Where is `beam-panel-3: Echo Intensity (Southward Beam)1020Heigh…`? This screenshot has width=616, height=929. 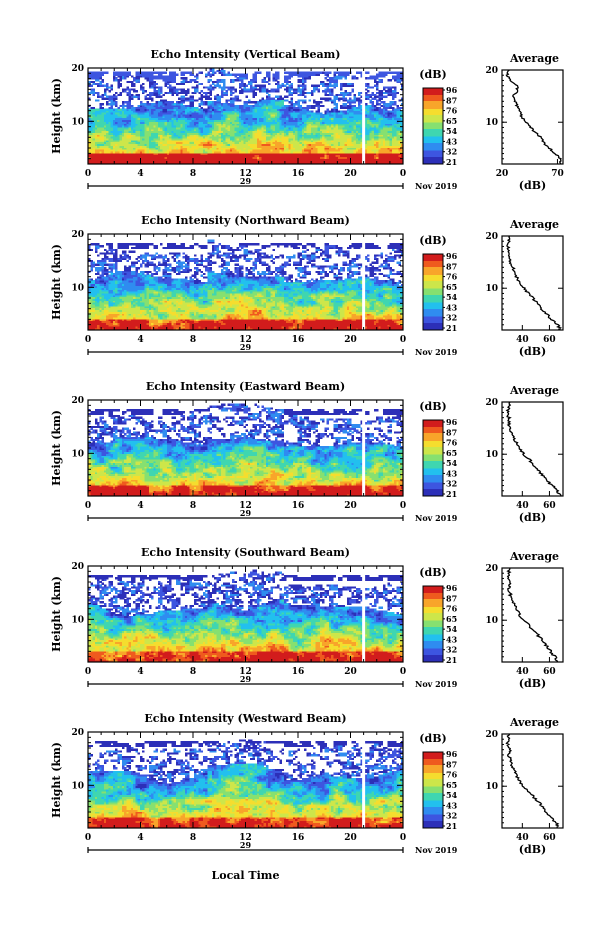 beam-panel-3: Echo Intensity (Southward Beam)1020Heigh… is located at coordinates (306, 618).